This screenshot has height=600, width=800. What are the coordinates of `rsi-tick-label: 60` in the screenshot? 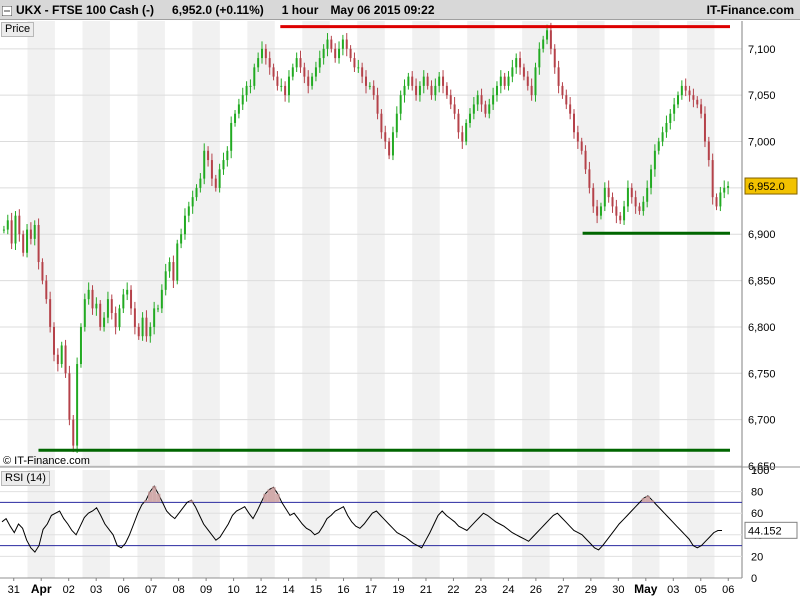 It's located at (757, 514).